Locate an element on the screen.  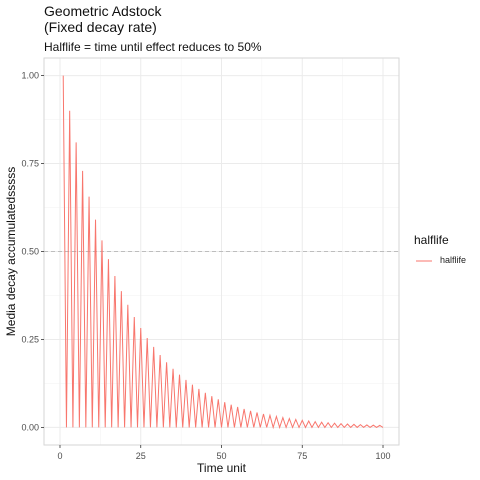
x-tick-label: 25 is located at coordinates (141, 456).